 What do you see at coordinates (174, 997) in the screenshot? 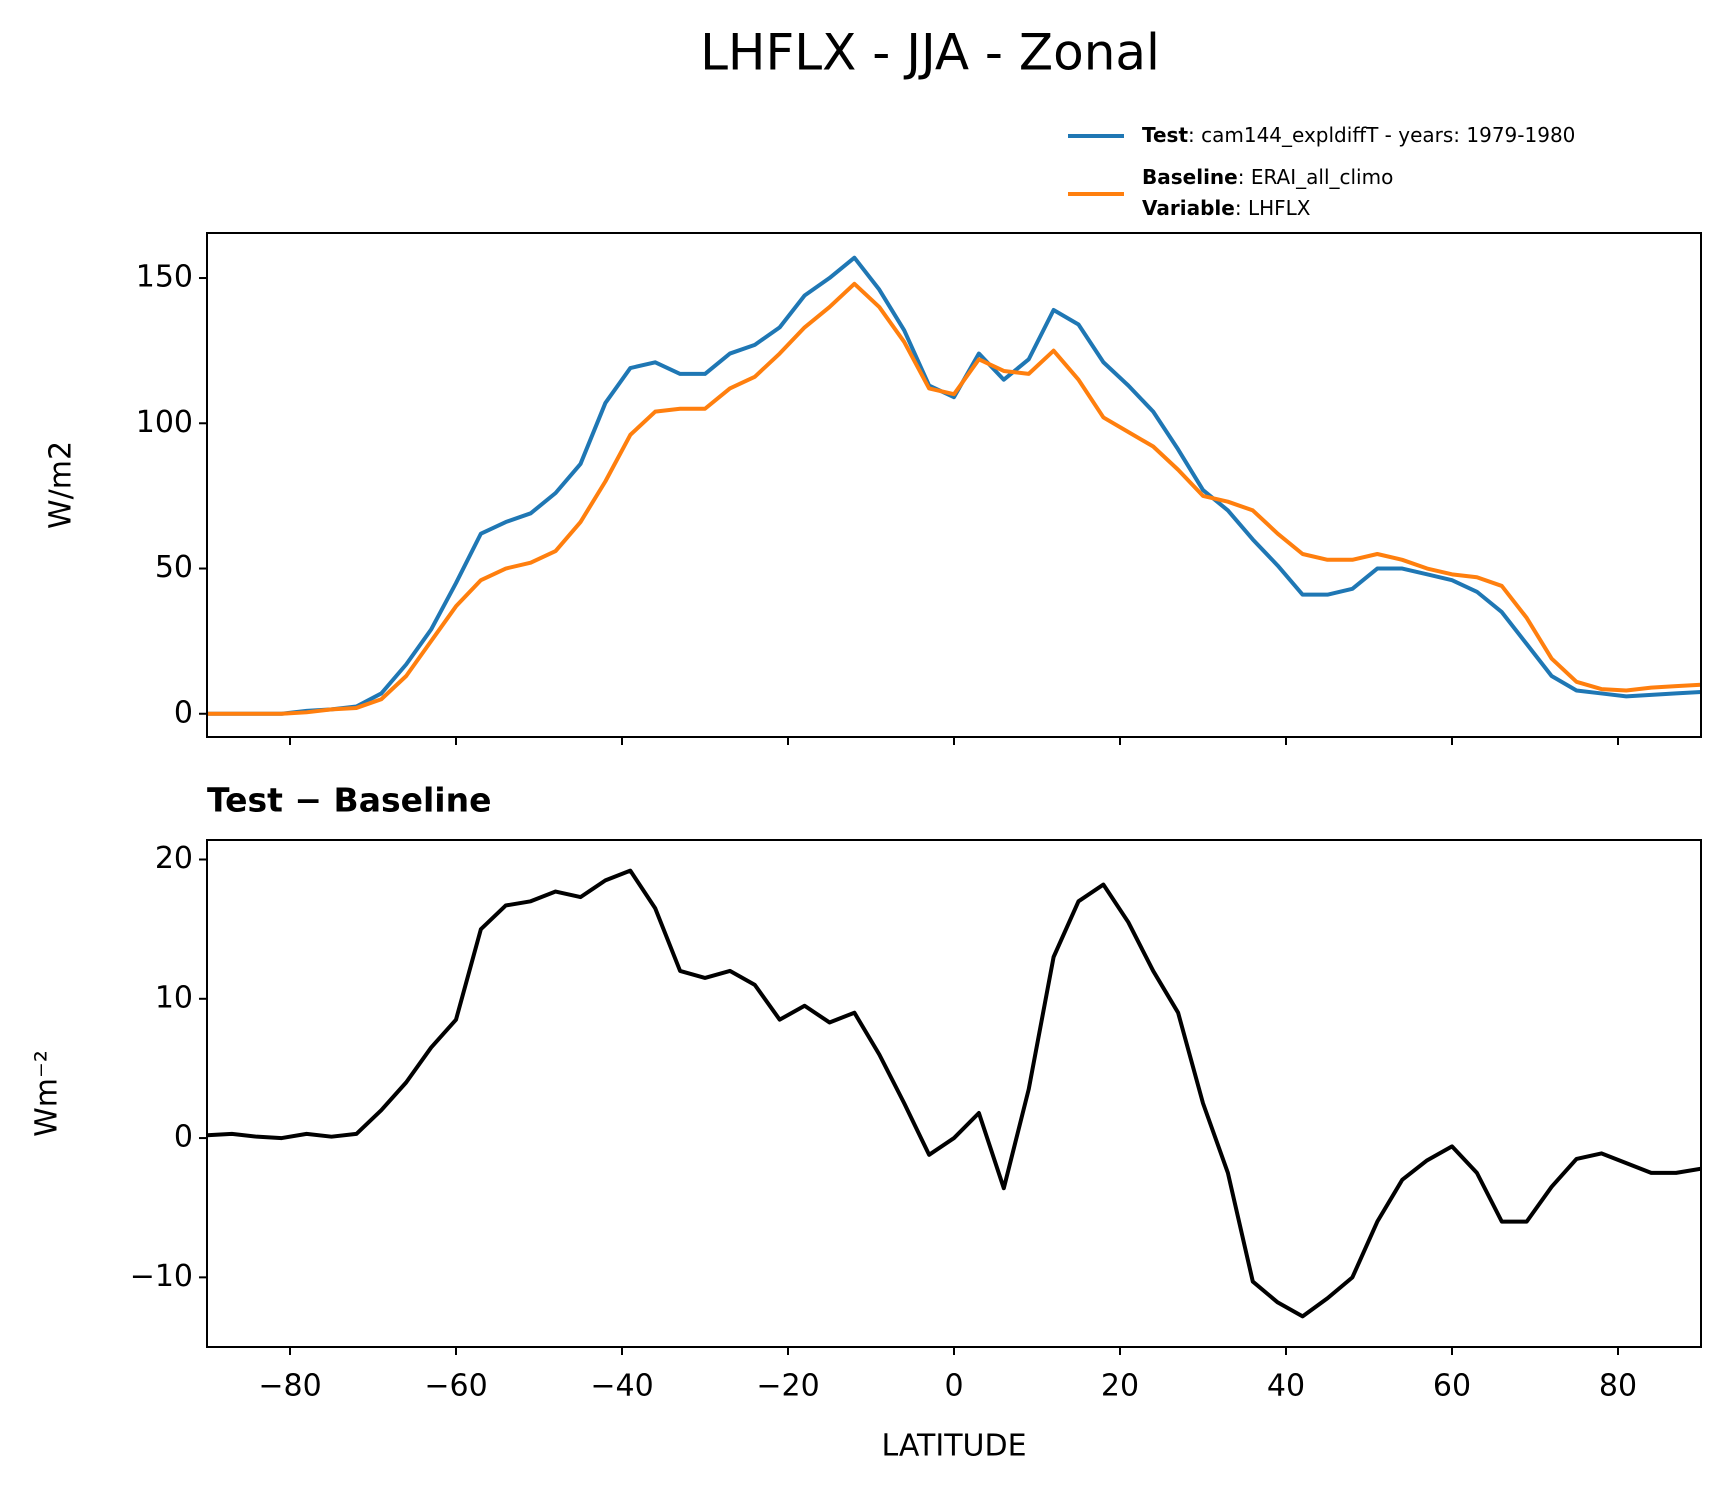
I see `y-tick-label: 10` at bounding box center [174, 997].